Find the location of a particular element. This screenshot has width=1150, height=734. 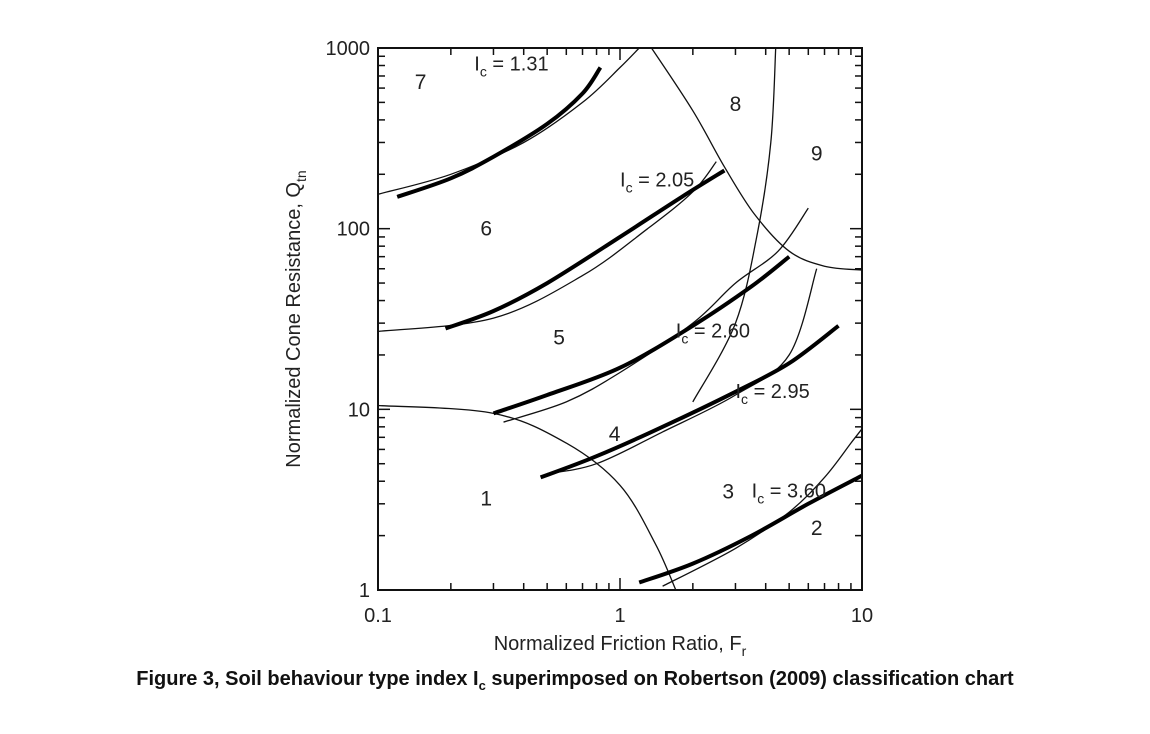

ic-curve-label: Ic = 2.95 is located at coordinates (772, 394).